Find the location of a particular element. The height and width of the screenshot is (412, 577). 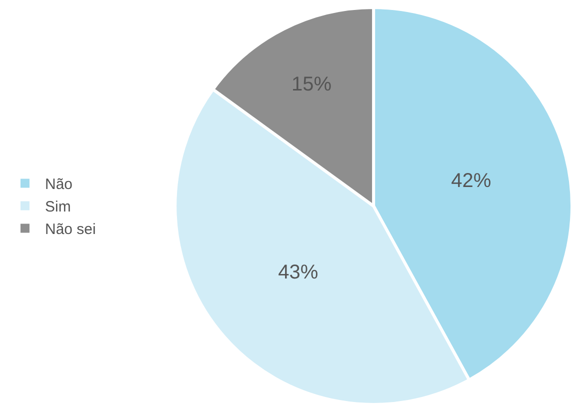

legend-label: Não is located at coordinates (59, 185).